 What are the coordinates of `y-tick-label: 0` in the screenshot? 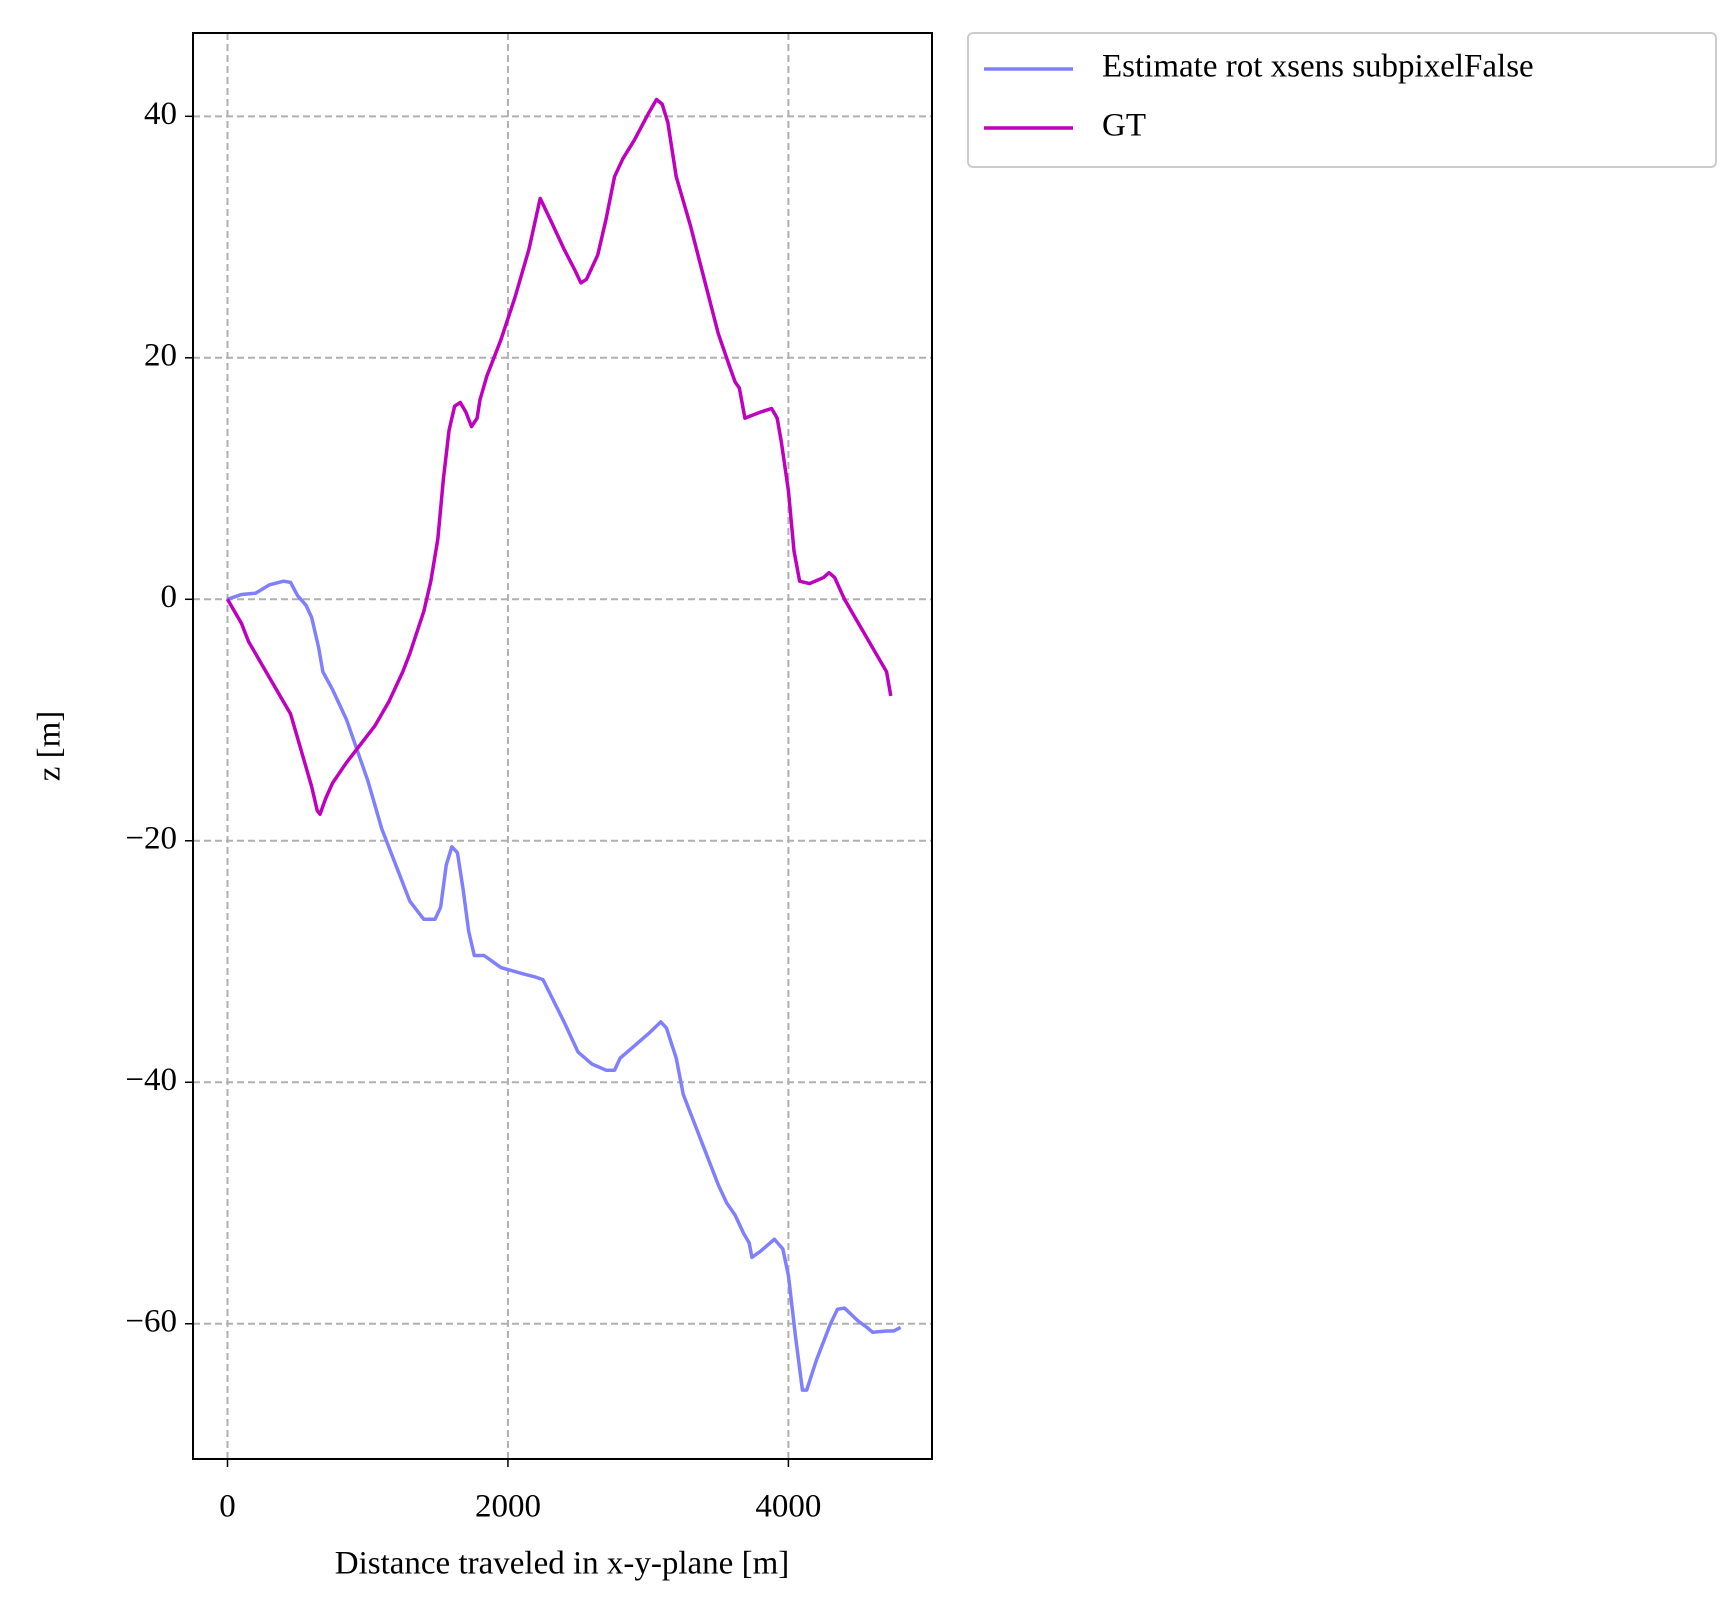 It's located at (169, 597).